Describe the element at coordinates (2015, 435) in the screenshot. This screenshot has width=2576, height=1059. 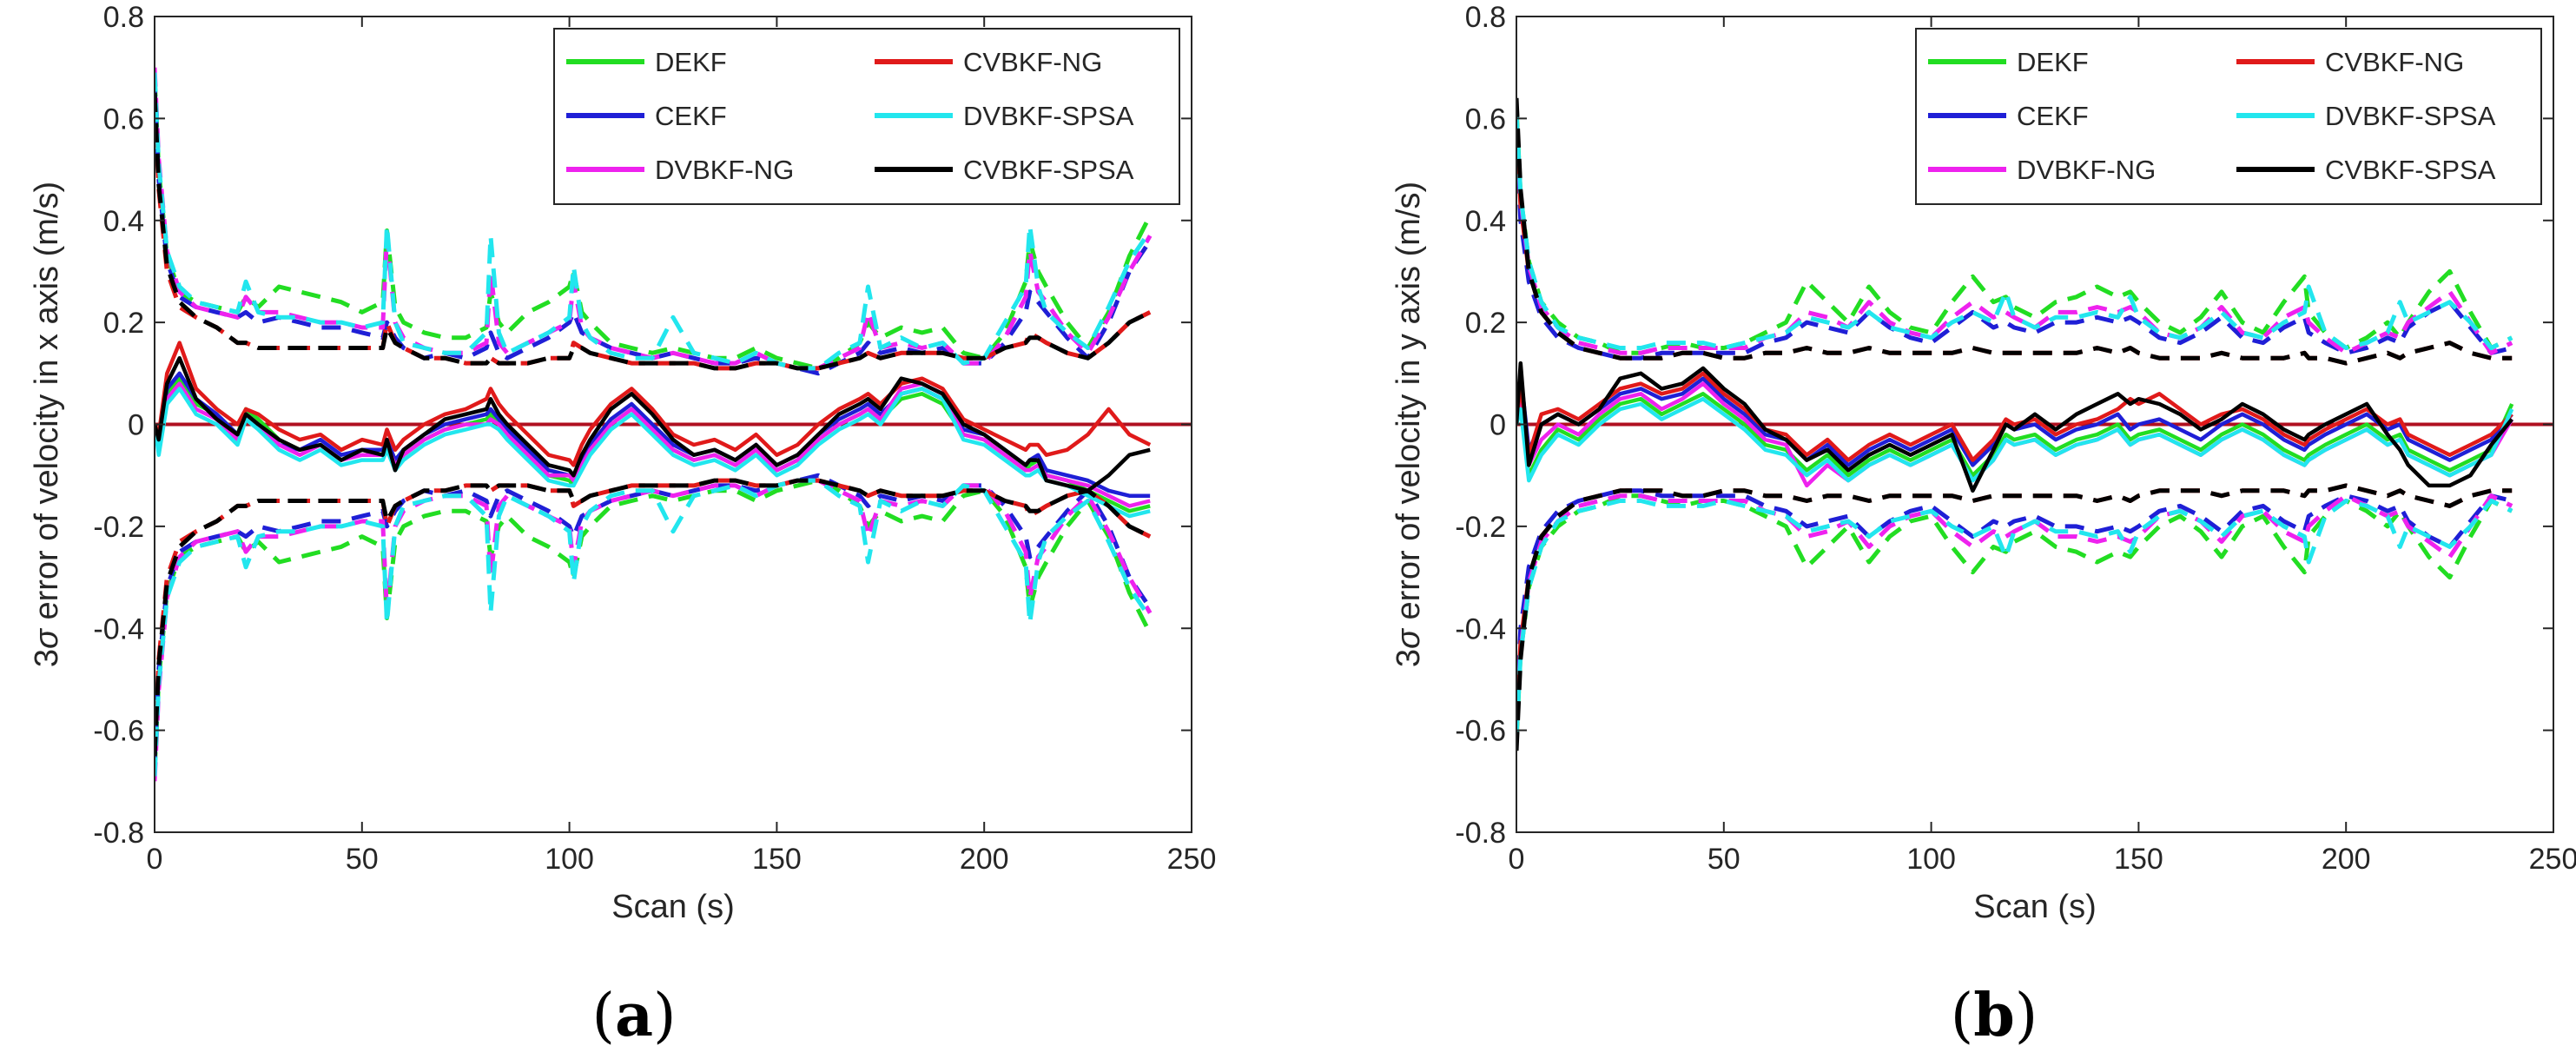
I see `series-dekf-error` at that location.